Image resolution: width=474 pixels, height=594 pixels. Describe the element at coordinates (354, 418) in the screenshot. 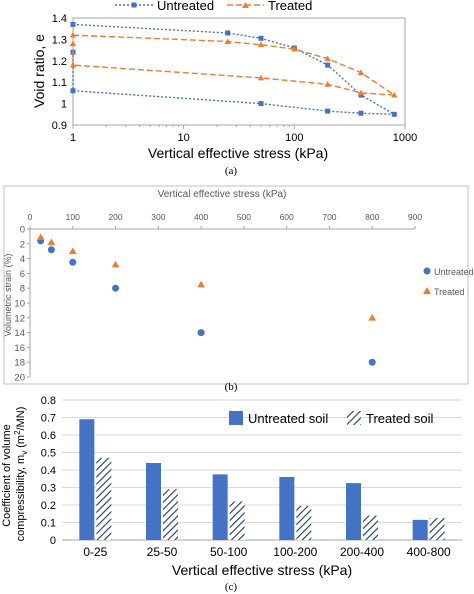

I see `legend-swatch-treated-c` at that location.